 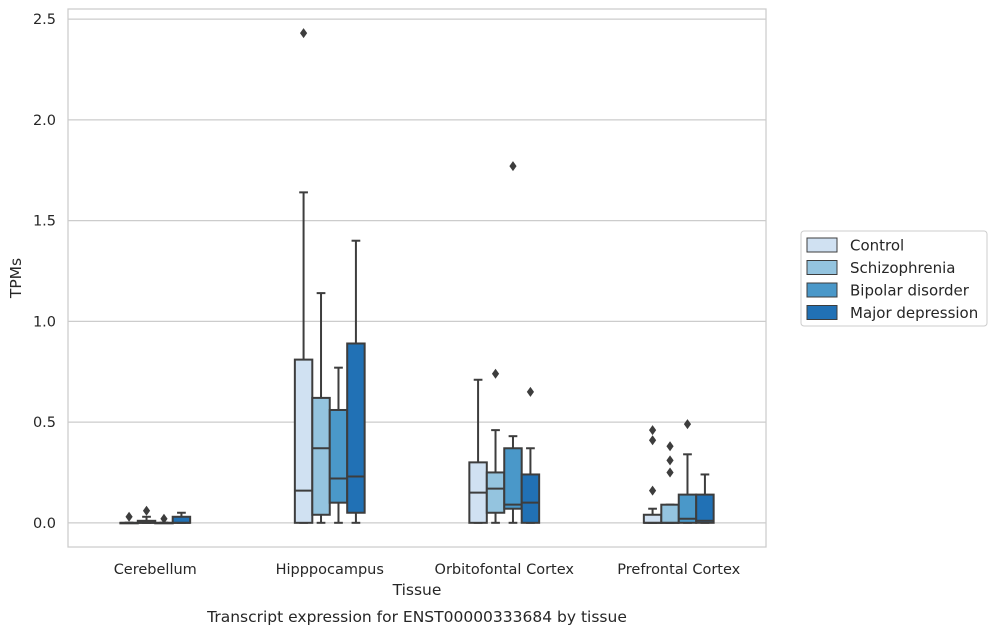 What do you see at coordinates (44, 322) in the screenshot?
I see `y-tick-label: 1.0` at bounding box center [44, 322].